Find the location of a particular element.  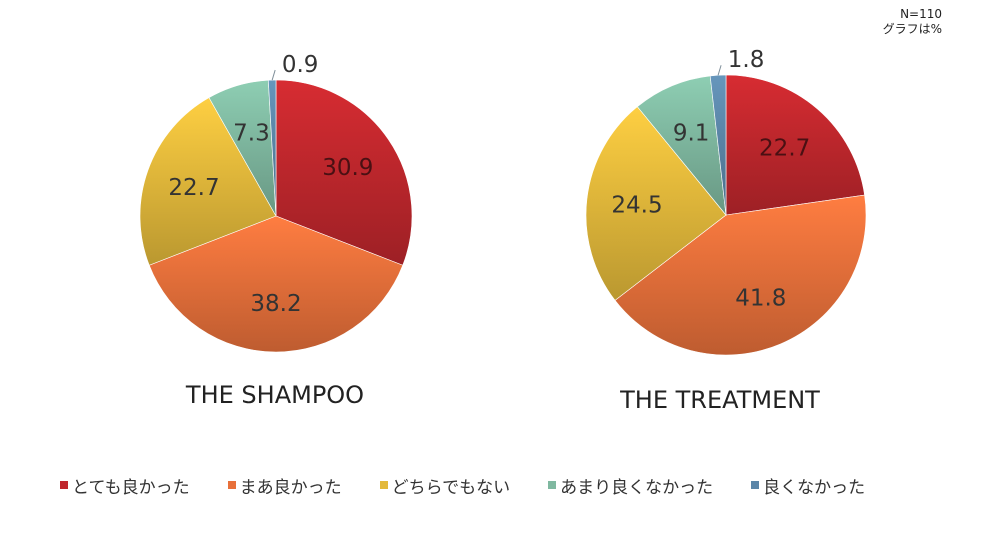

legend-item: どちらでもない is located at coordinates (445, 485).